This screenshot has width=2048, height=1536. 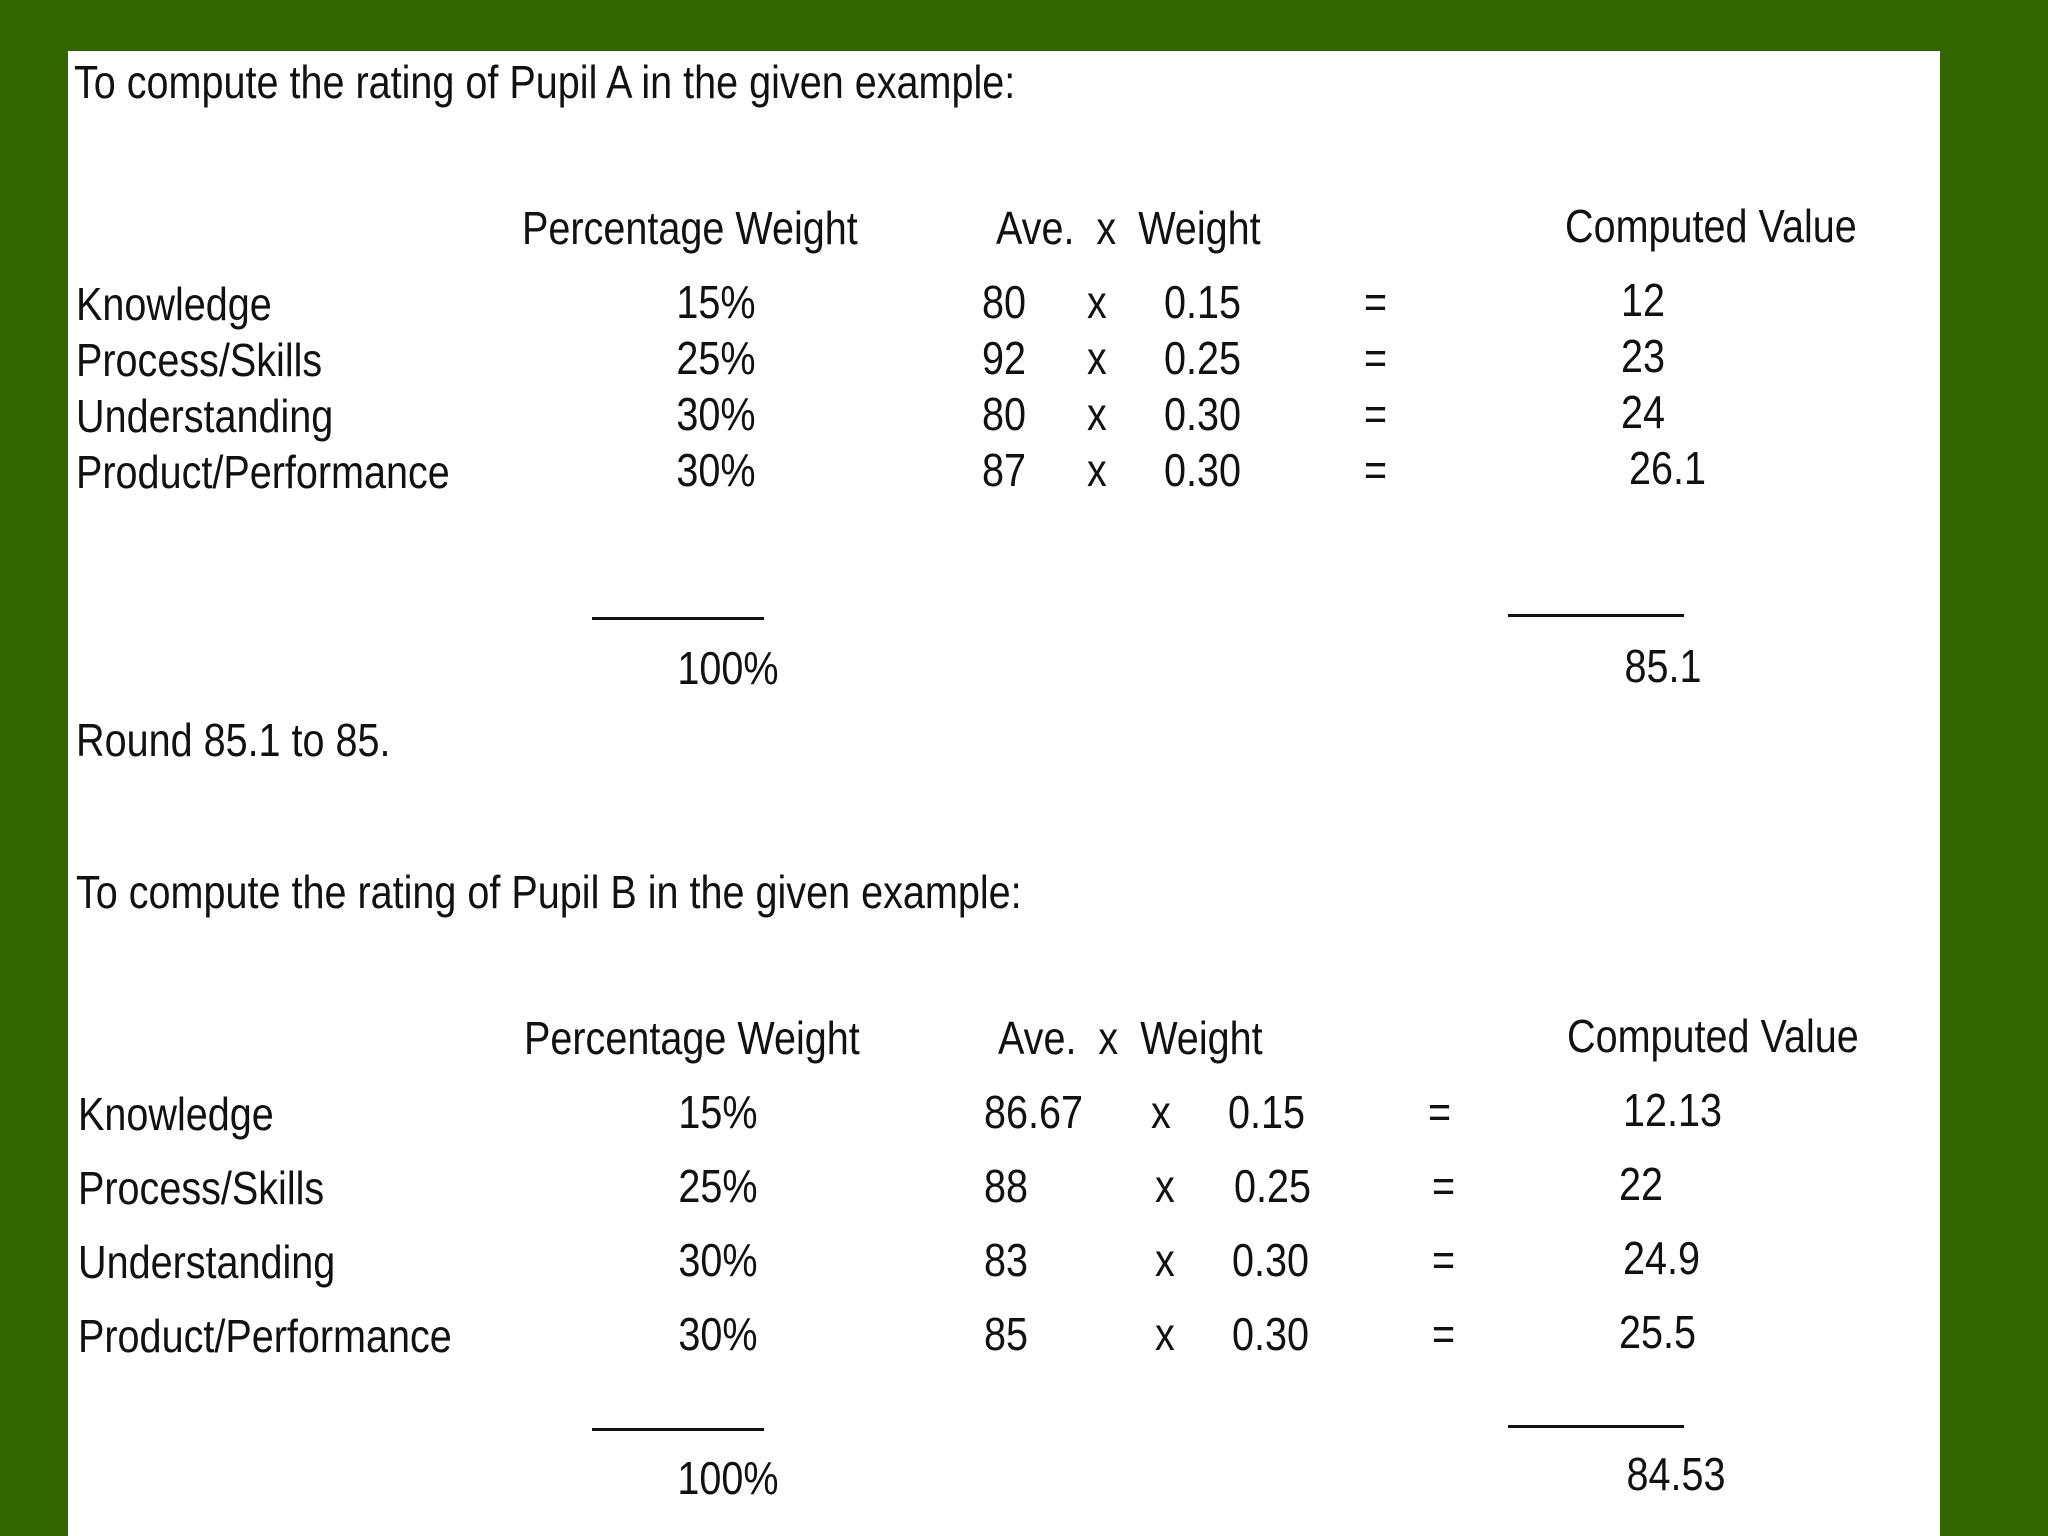 What do you see at coordinates (1596, 615) in the screenshot?
I see `pupil-a-value-sum-rule` at bounding box center [1596, 615].